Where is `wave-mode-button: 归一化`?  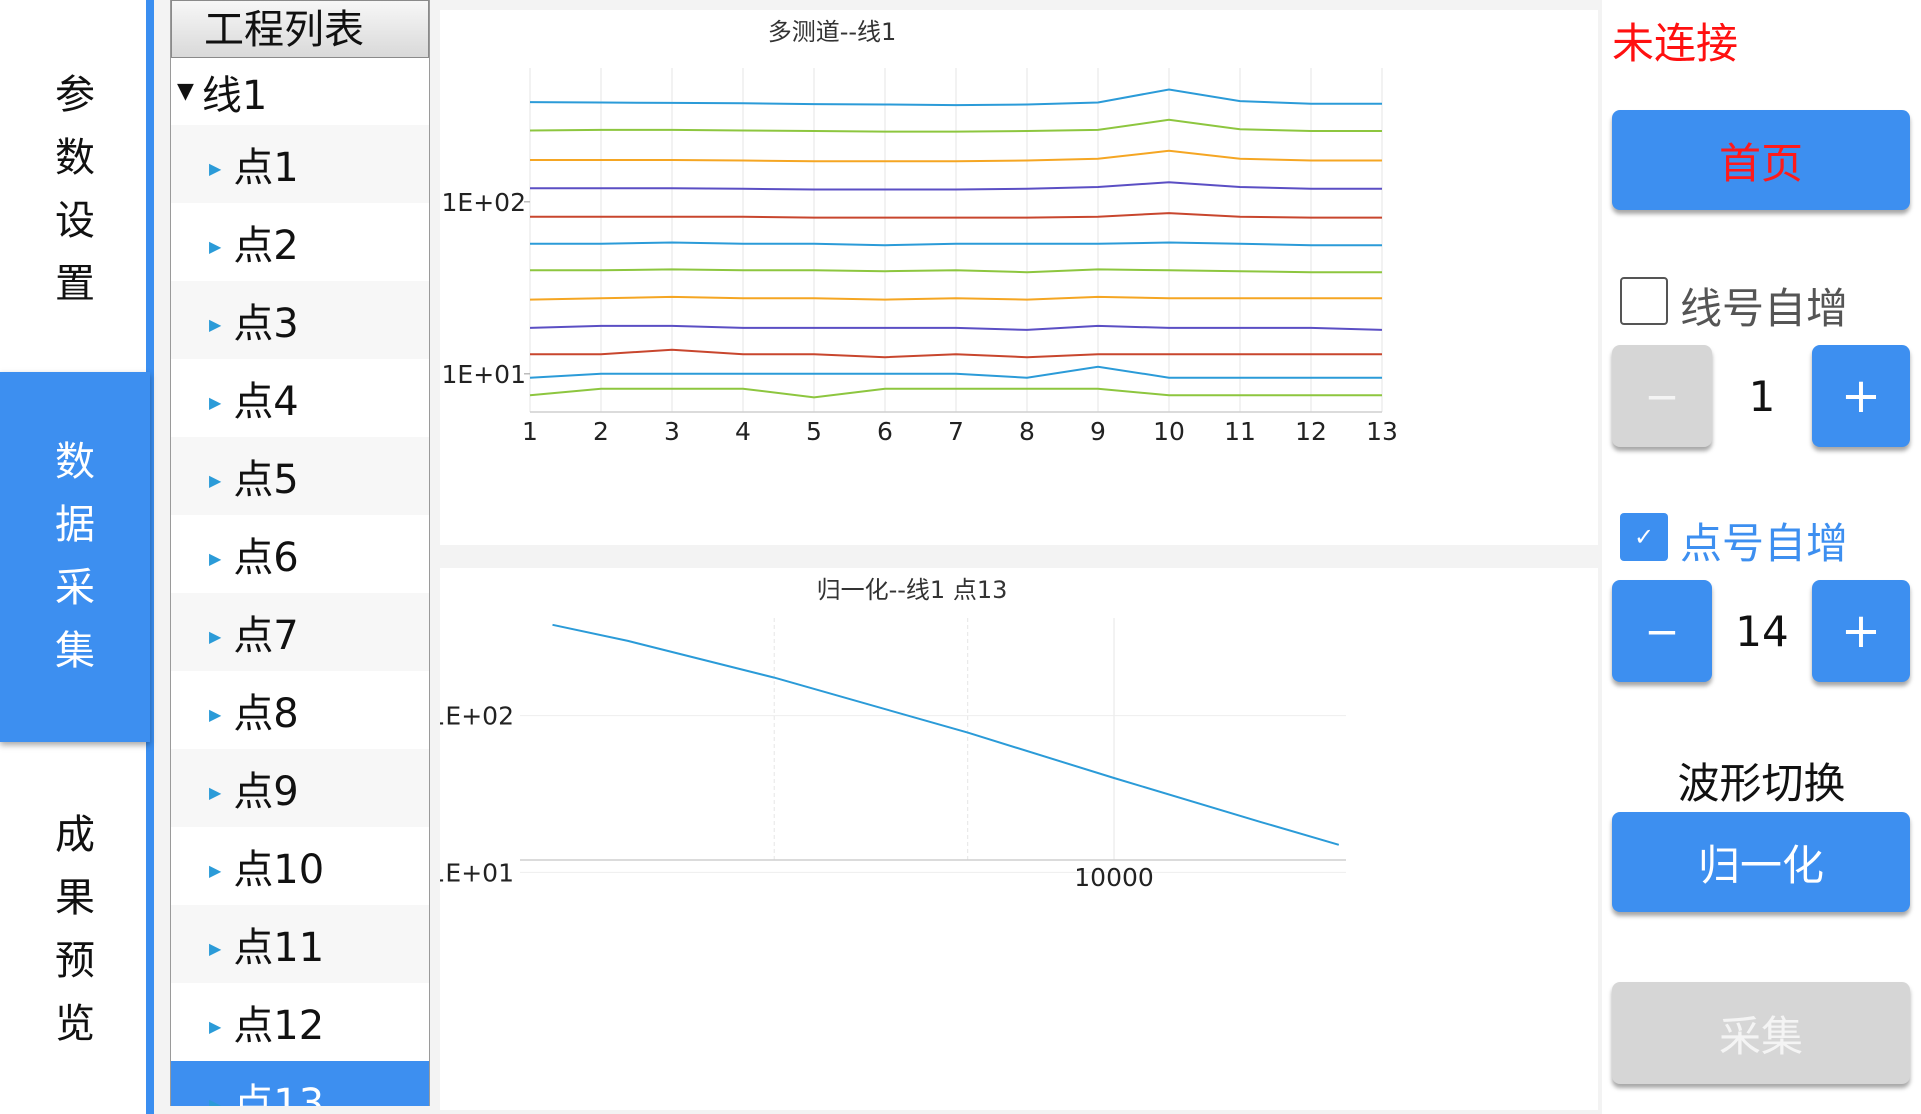 wave-mode-button: 归一化 is located at coordinates (1761, 862).